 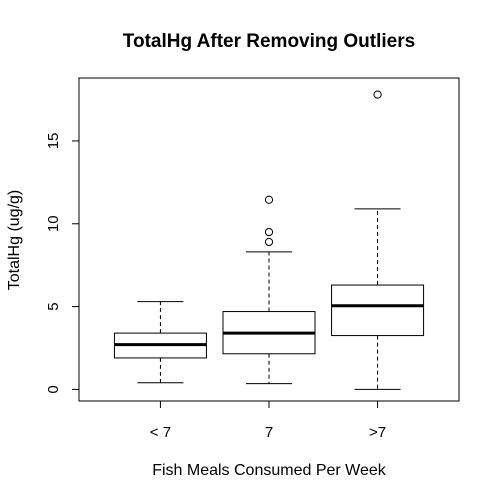 What do you see at coordinates (378, 310) in the screenshot?
I see `box` at bounding box center [378, 310].